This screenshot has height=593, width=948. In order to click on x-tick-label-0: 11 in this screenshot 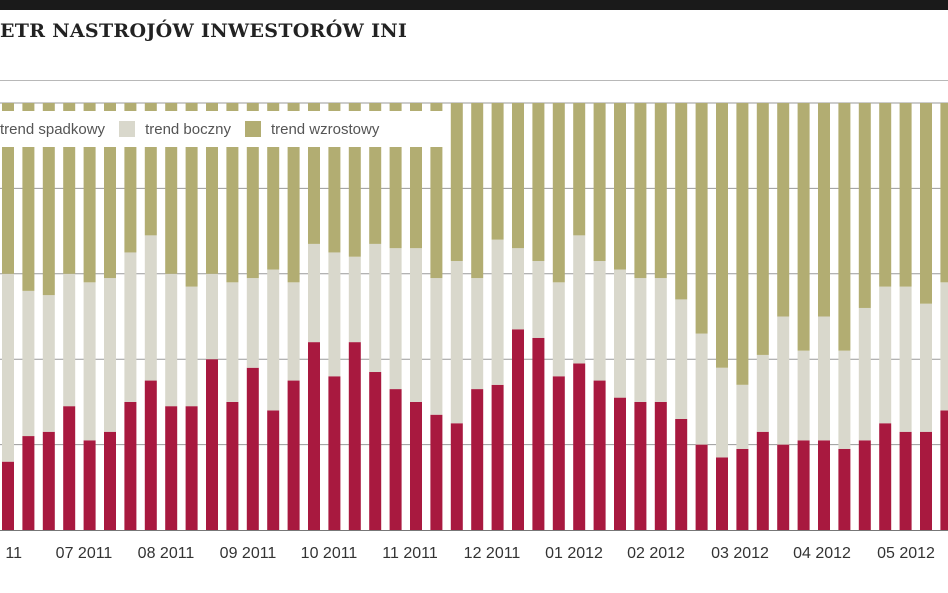, I will do `click(13, 553)`.